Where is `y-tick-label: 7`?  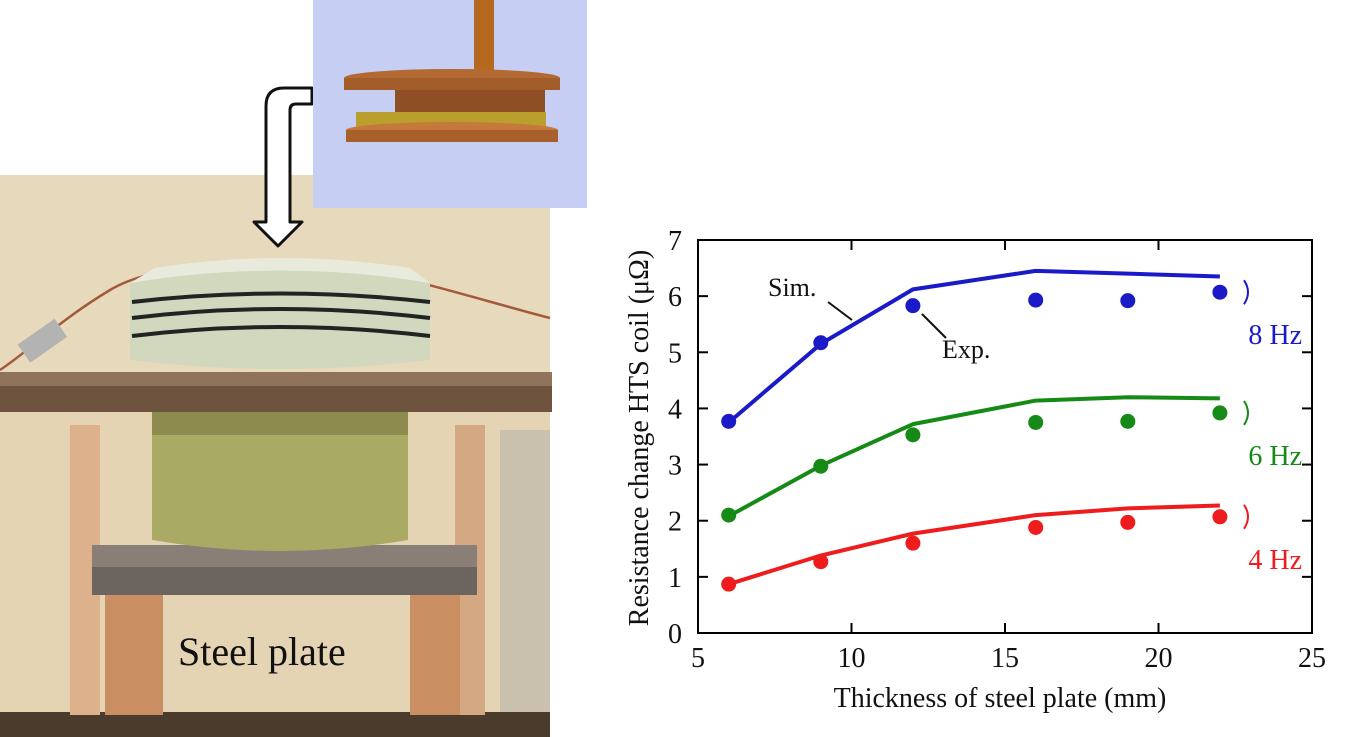
y-tick-label: 7 is located at coordinates (675, 241).